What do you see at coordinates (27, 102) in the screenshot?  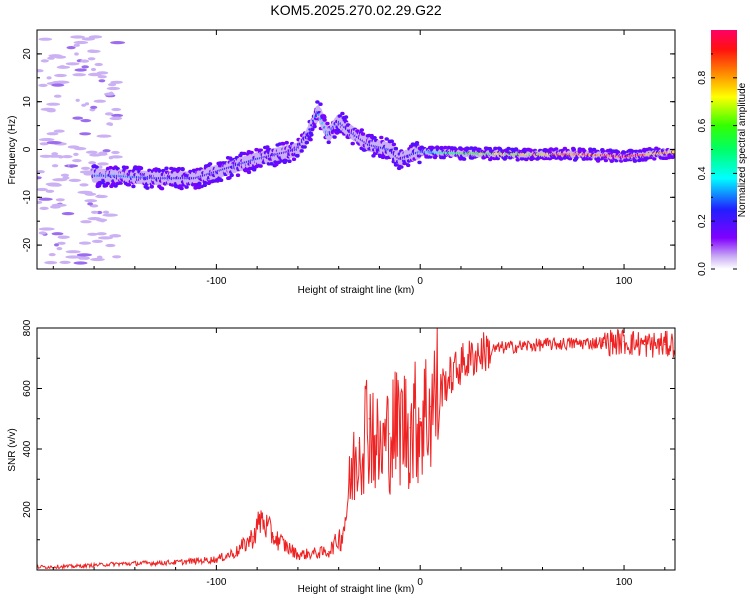 I see `y-tick-label: 10` at bounding box center [27, 102].